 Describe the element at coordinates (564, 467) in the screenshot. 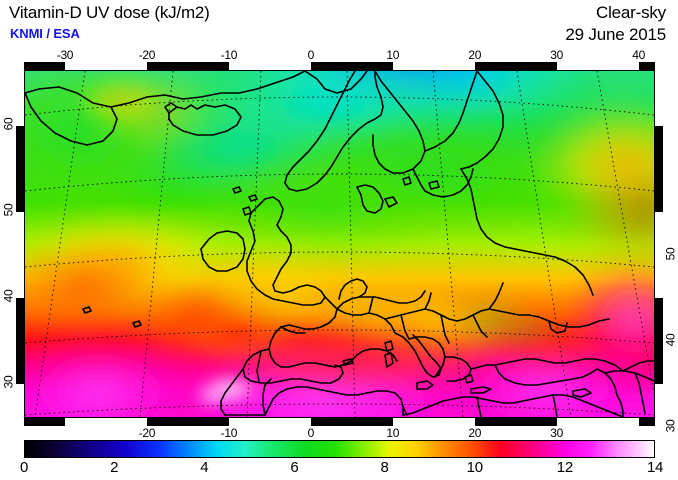

I see `colorbar-tick-label: 12` at that location.